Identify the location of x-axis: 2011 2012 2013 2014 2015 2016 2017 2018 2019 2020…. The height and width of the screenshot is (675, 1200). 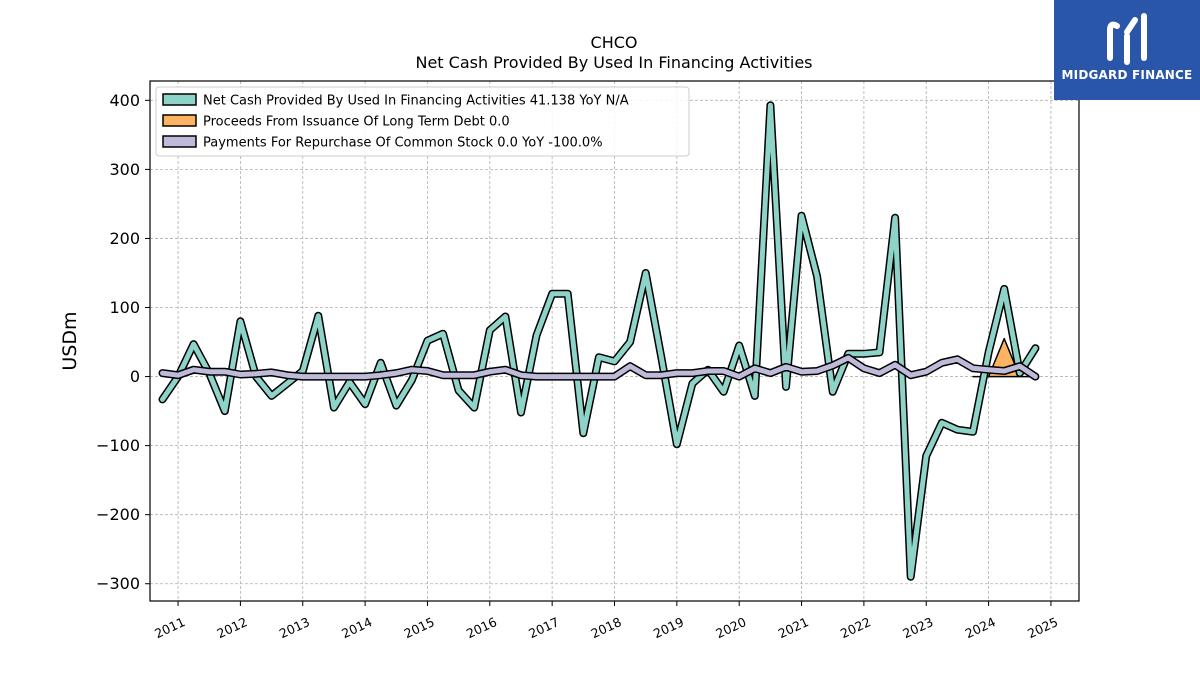
(606, 621).